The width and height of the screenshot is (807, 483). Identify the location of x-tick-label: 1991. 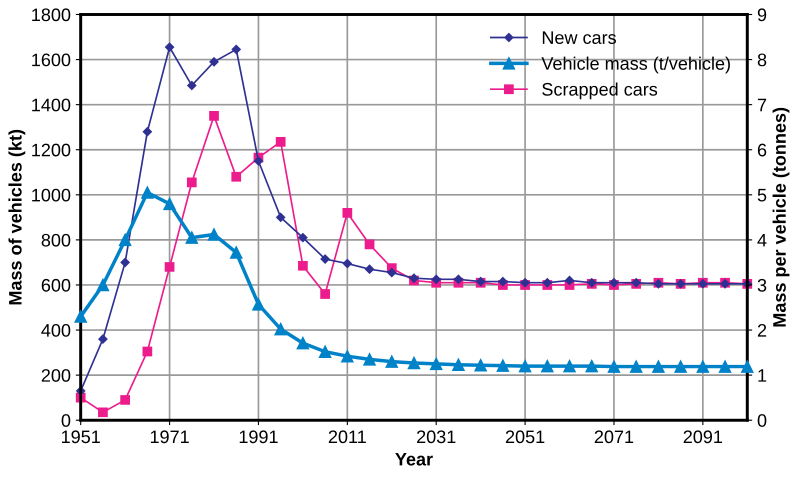
(259, 437).